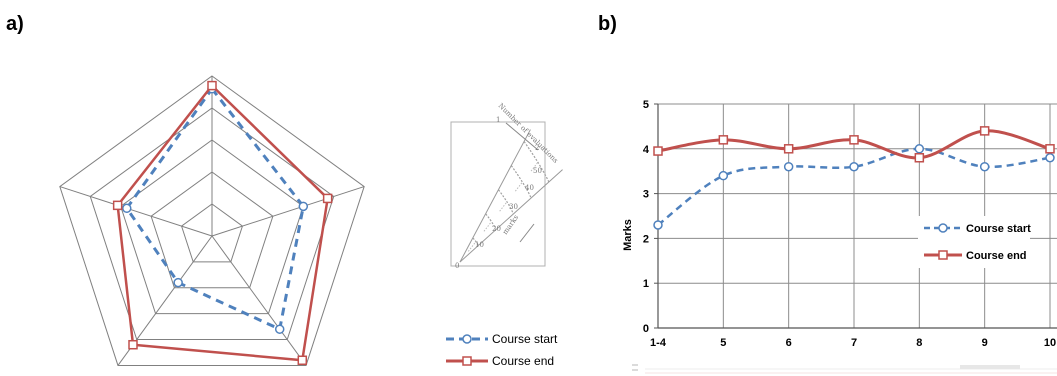 Image resolution: width=1057 pixels, height=376 pixels. Describe the element at coordinates (467, 361) in the screenshot. I see `legend-a-marker-end` at that location.